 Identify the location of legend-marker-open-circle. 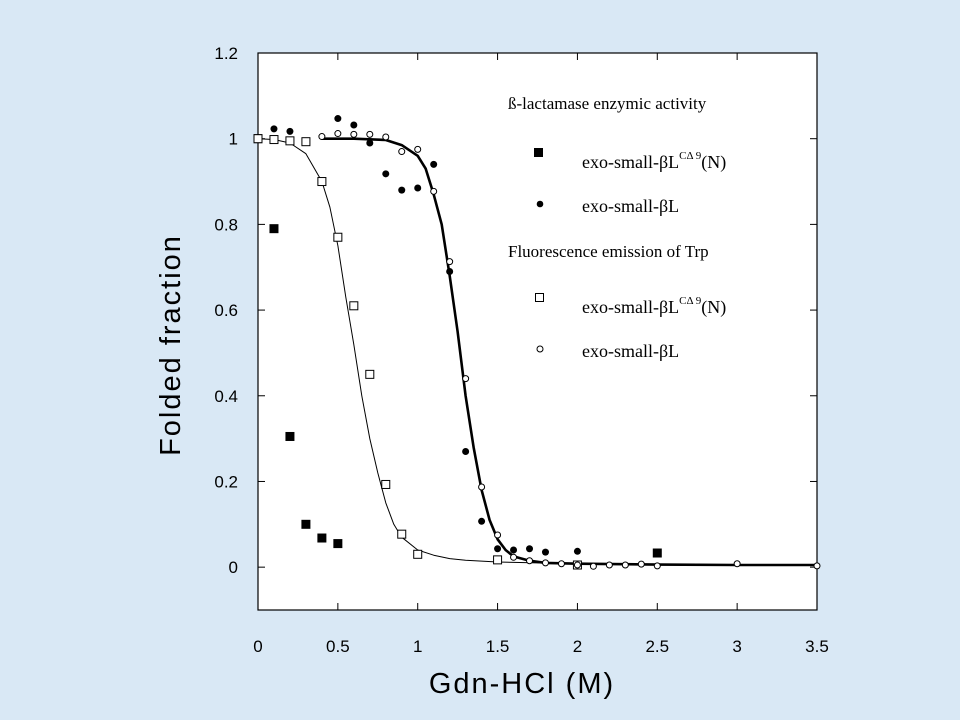
(540, 349).